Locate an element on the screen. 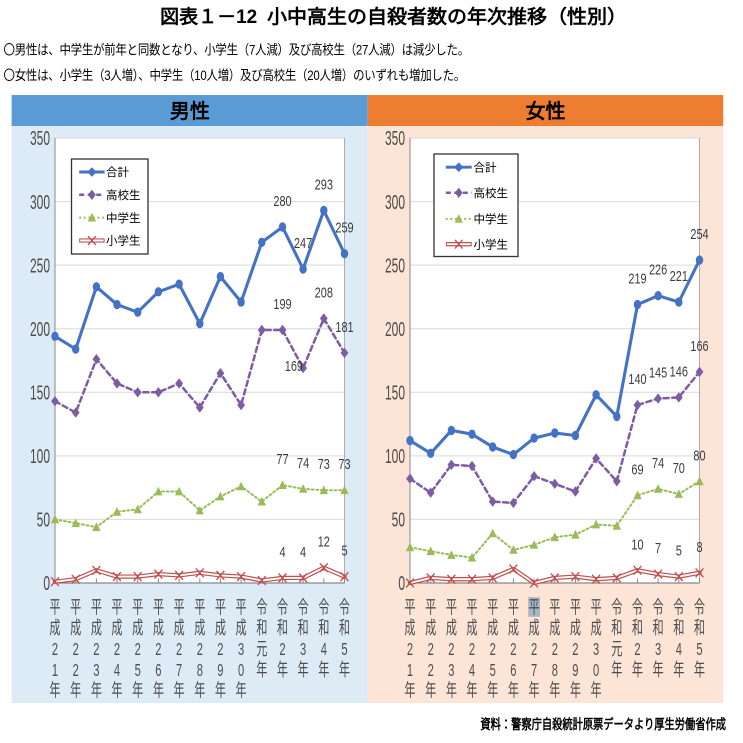 The image size is (743, 743). svg-text: 300 is located at coordinates (40, 203).